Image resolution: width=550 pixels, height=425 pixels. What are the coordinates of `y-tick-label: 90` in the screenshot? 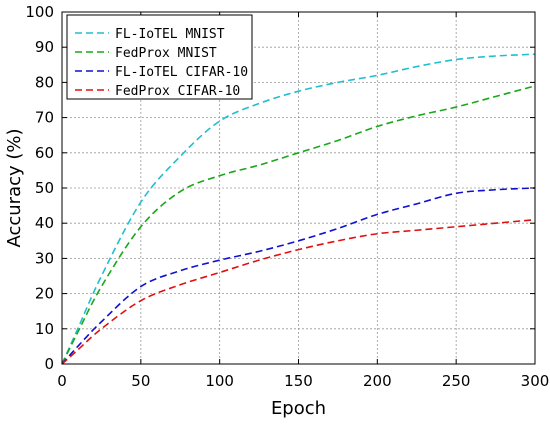 It's located at (44, 47).